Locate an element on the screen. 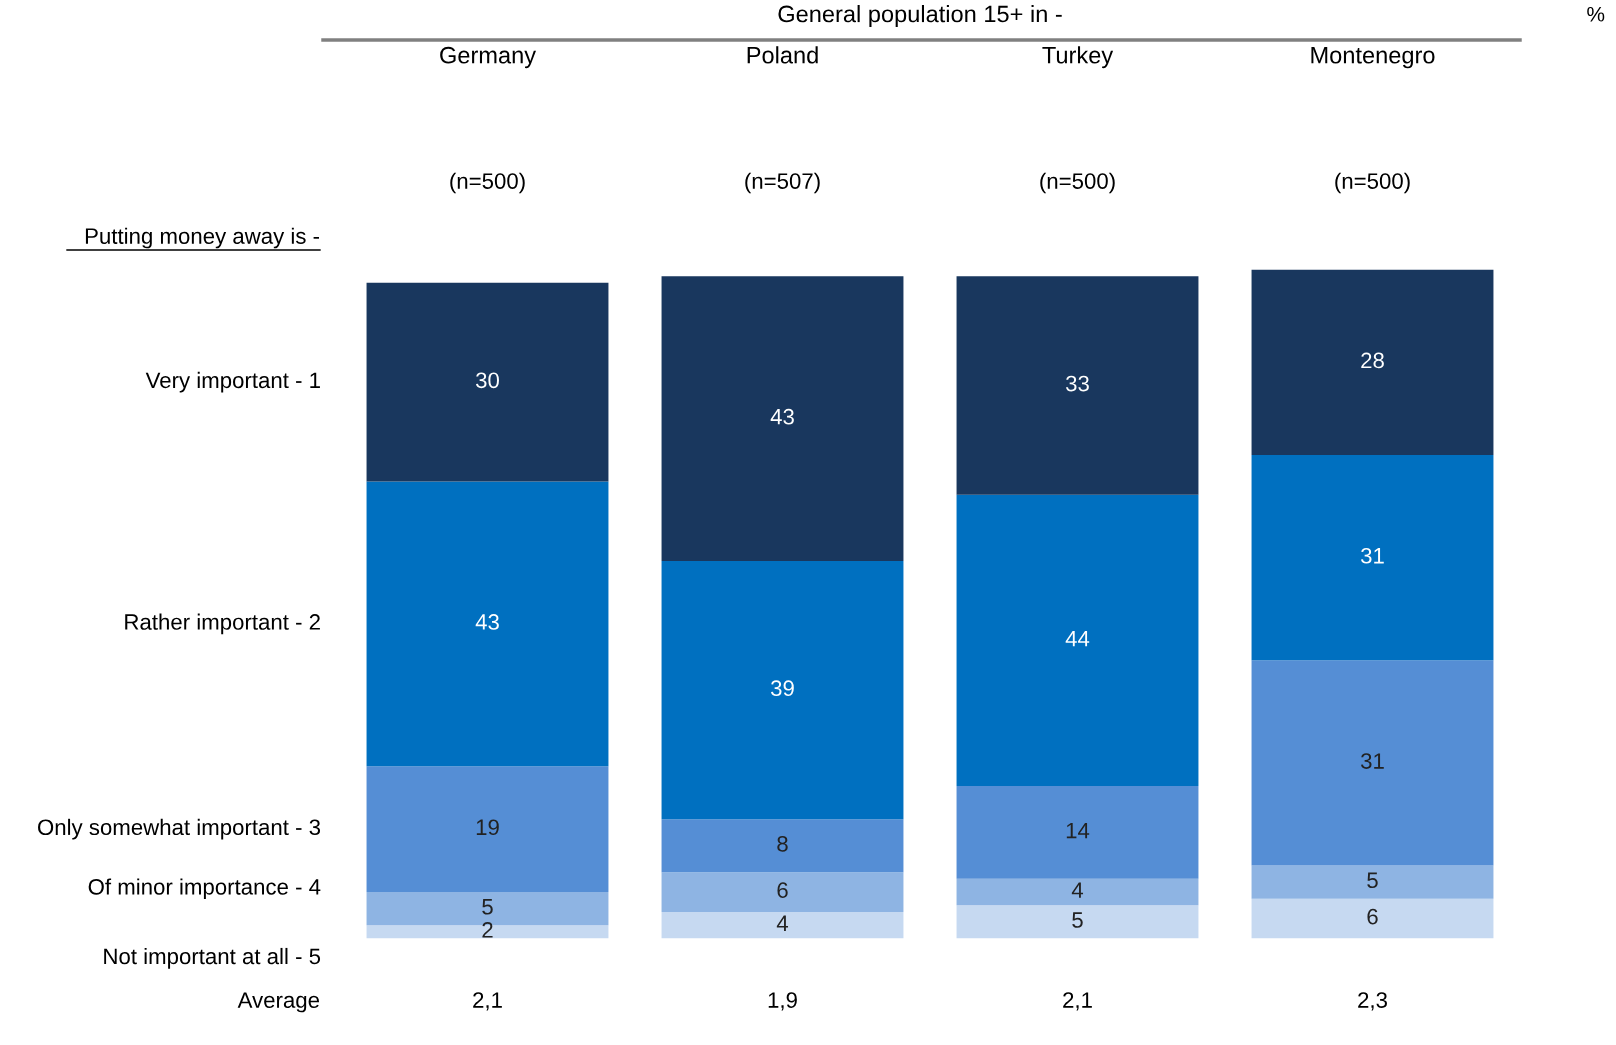 This screenshot has height=1045, width=1616. text: Average is located at coordinates (278, 1002).